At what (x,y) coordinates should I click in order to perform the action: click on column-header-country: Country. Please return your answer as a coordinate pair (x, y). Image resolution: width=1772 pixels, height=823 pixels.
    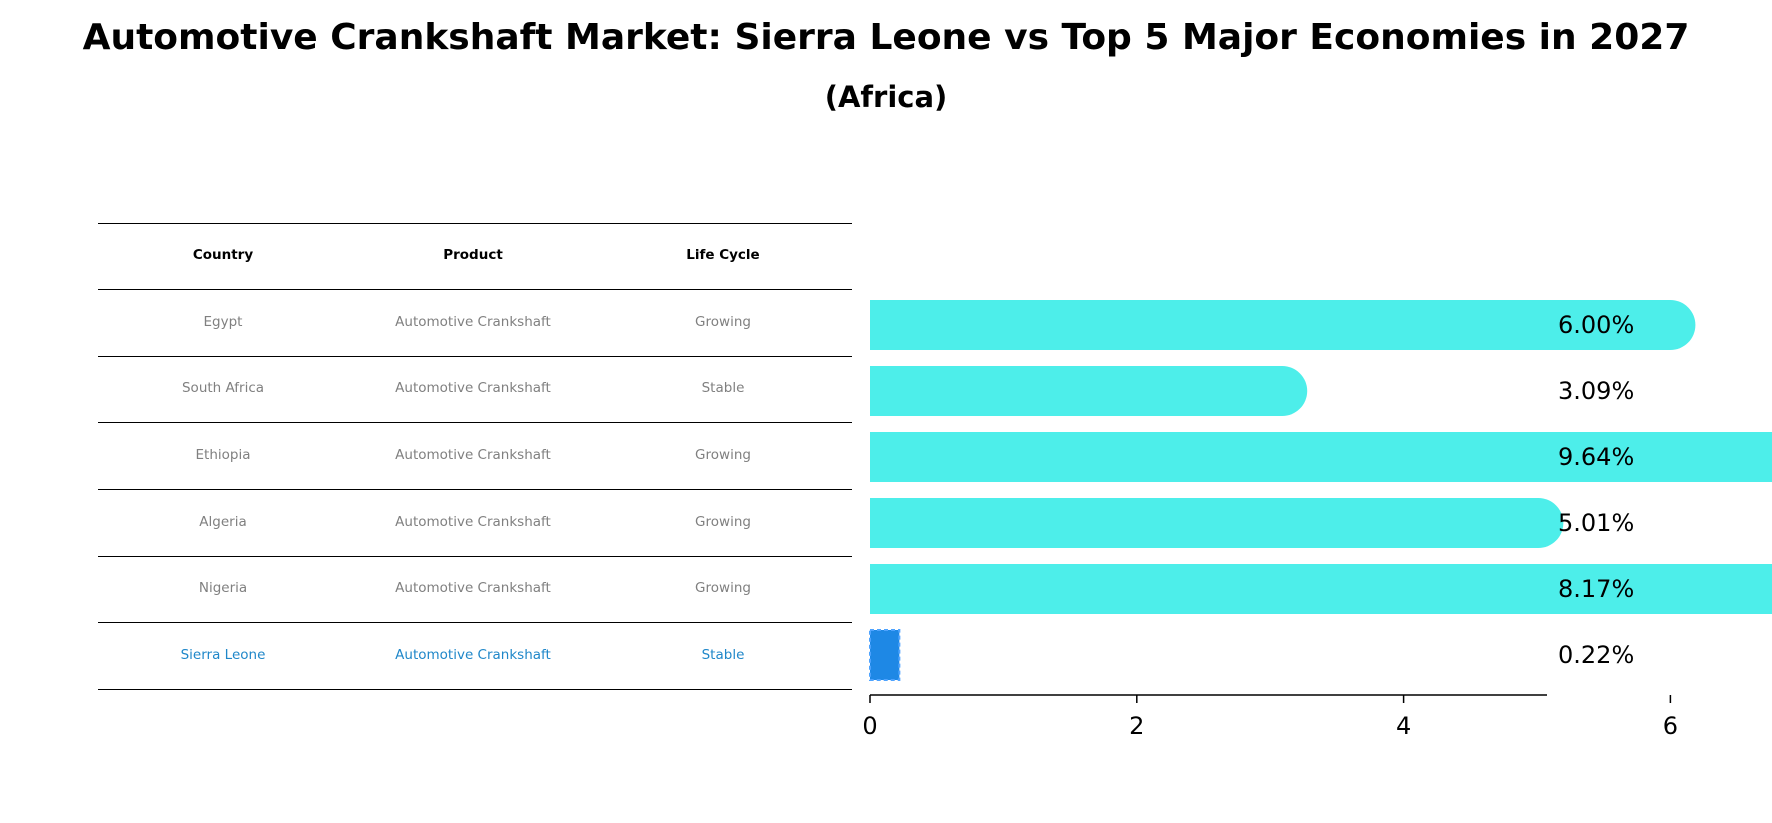
    Looking at the image, I should click on (223, 255).